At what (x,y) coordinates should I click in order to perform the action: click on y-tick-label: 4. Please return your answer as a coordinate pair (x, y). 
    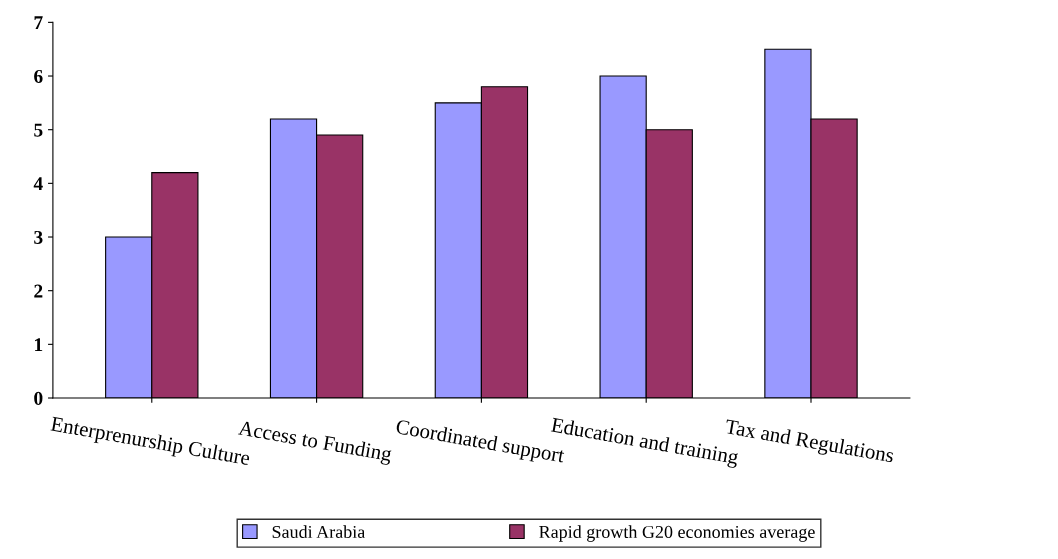
    Looking at the image, I should click on (38, 184).